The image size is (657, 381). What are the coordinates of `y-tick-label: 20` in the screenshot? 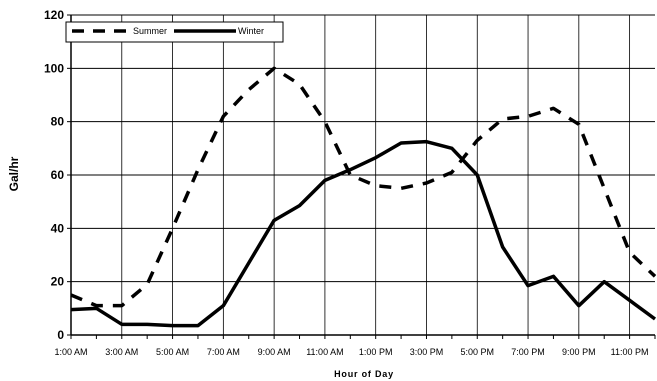 It's located at (58, 282).